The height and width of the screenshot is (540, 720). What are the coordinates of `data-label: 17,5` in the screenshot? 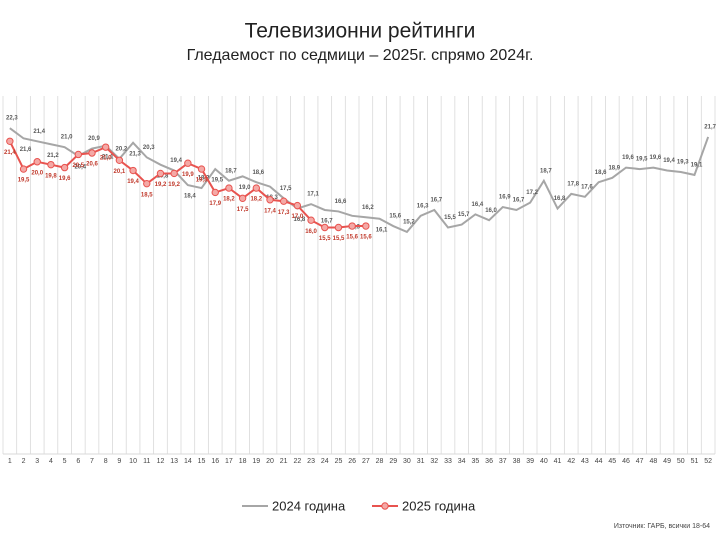 It's located at (286, 189).